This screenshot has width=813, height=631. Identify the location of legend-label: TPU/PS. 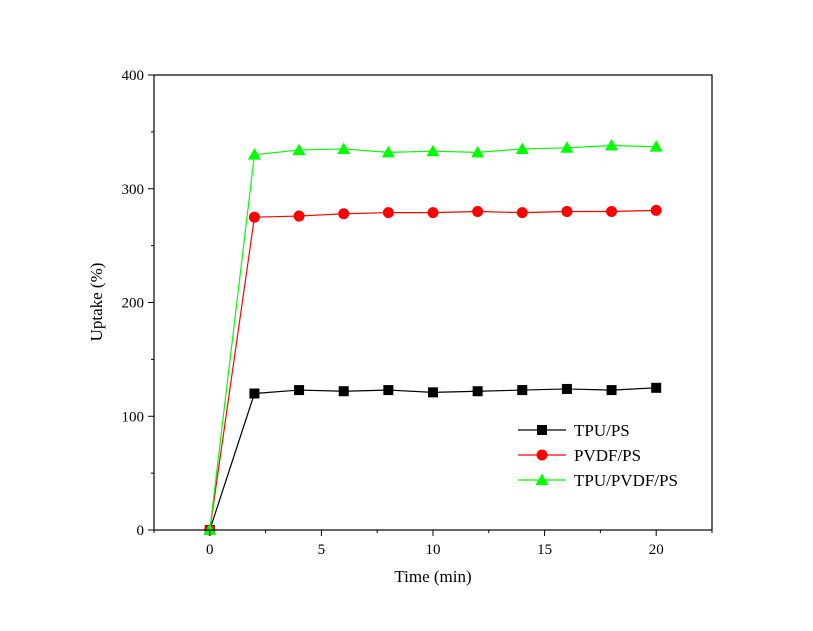
(602, 430).